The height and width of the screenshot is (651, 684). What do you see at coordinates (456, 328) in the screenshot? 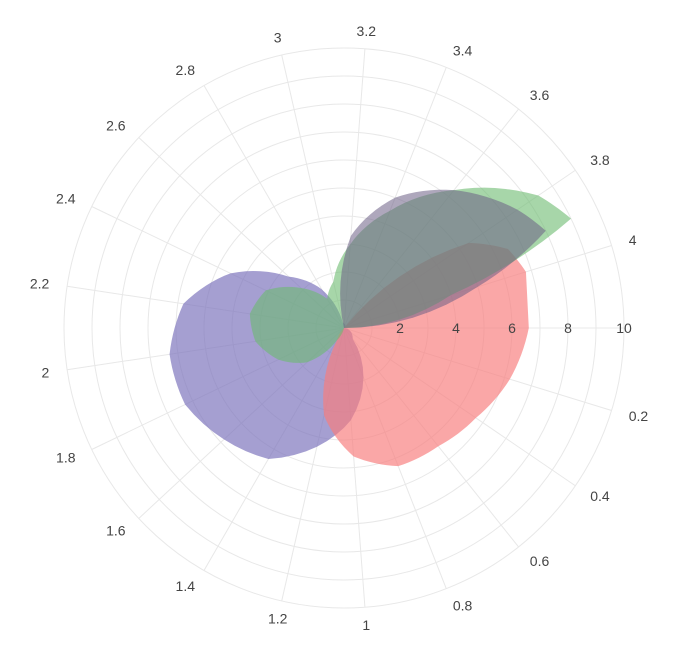
I see `radial-tick-label: 4` at bounding box center [456, 328].